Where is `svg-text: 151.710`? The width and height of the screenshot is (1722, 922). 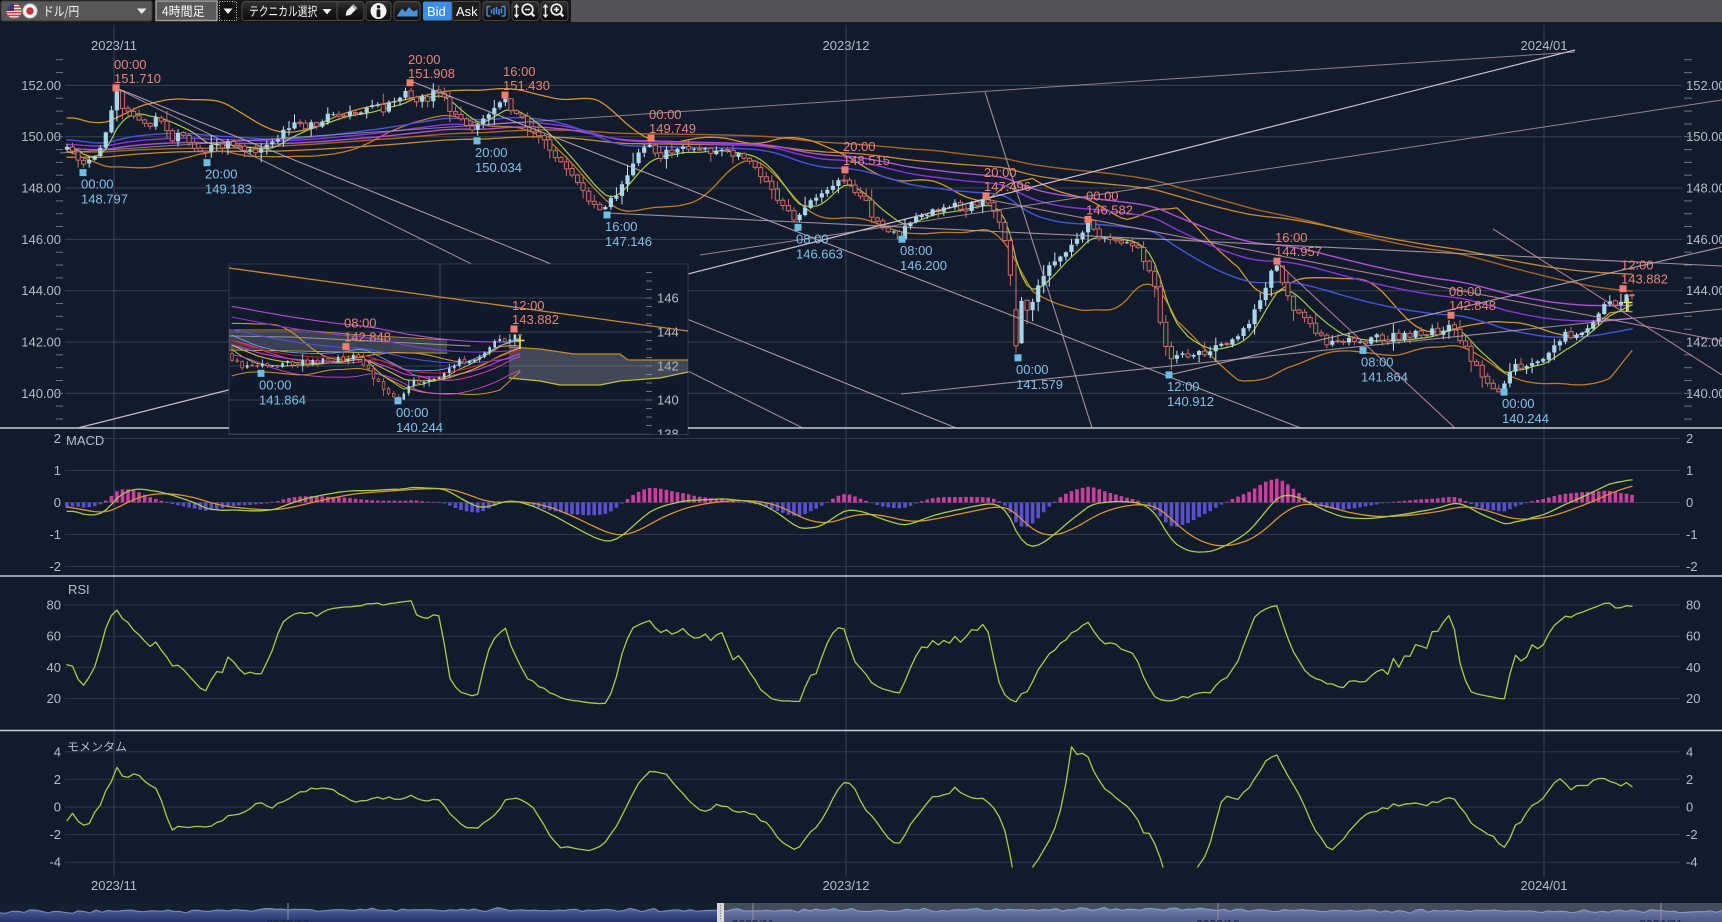 svg-text: 151.710 is located at coordinates (137, 78).